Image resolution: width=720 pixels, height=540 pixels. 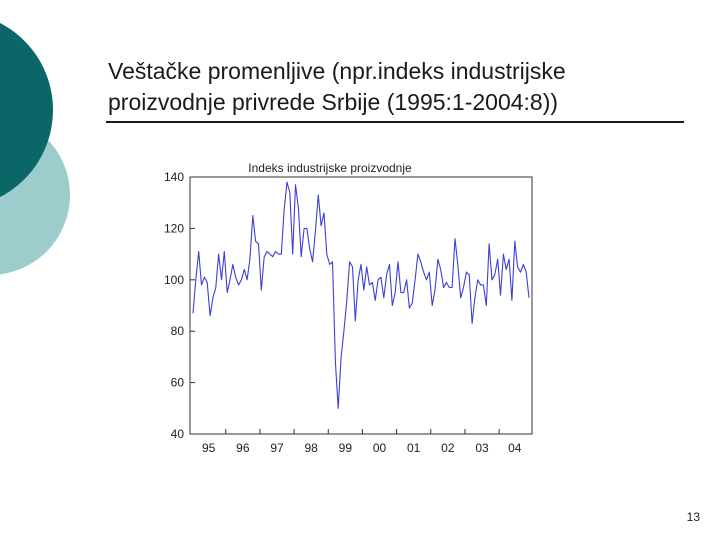 What do you see at coordinates (174, 280) in the screenshot?
I see `y-tick-label-100: 100` at bounding box center [174, 280].